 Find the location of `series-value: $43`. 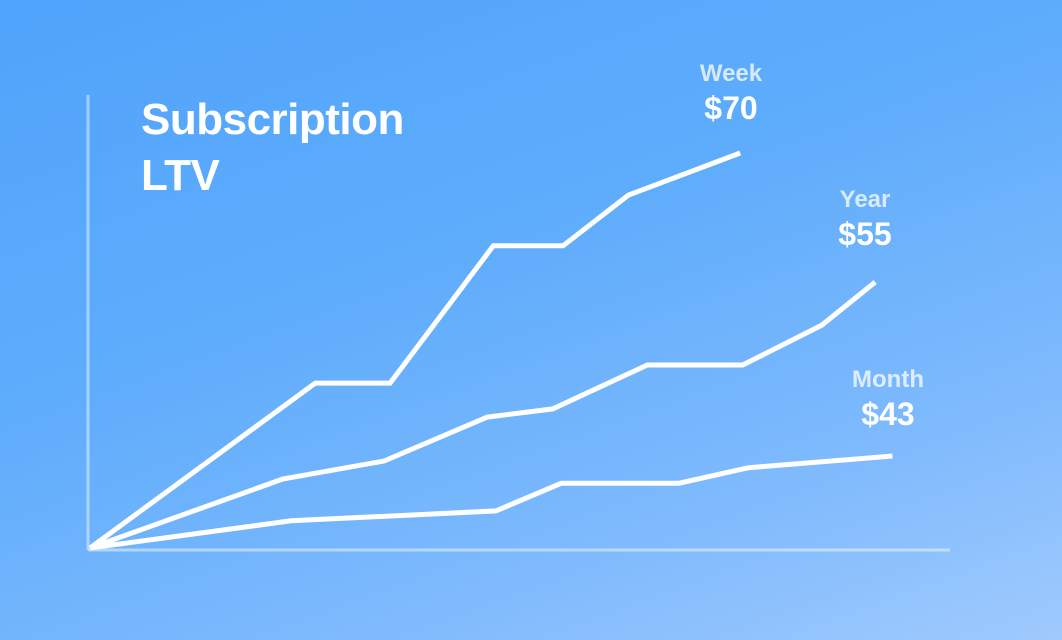

series-value: $43 is located at coordinates (888, 414).